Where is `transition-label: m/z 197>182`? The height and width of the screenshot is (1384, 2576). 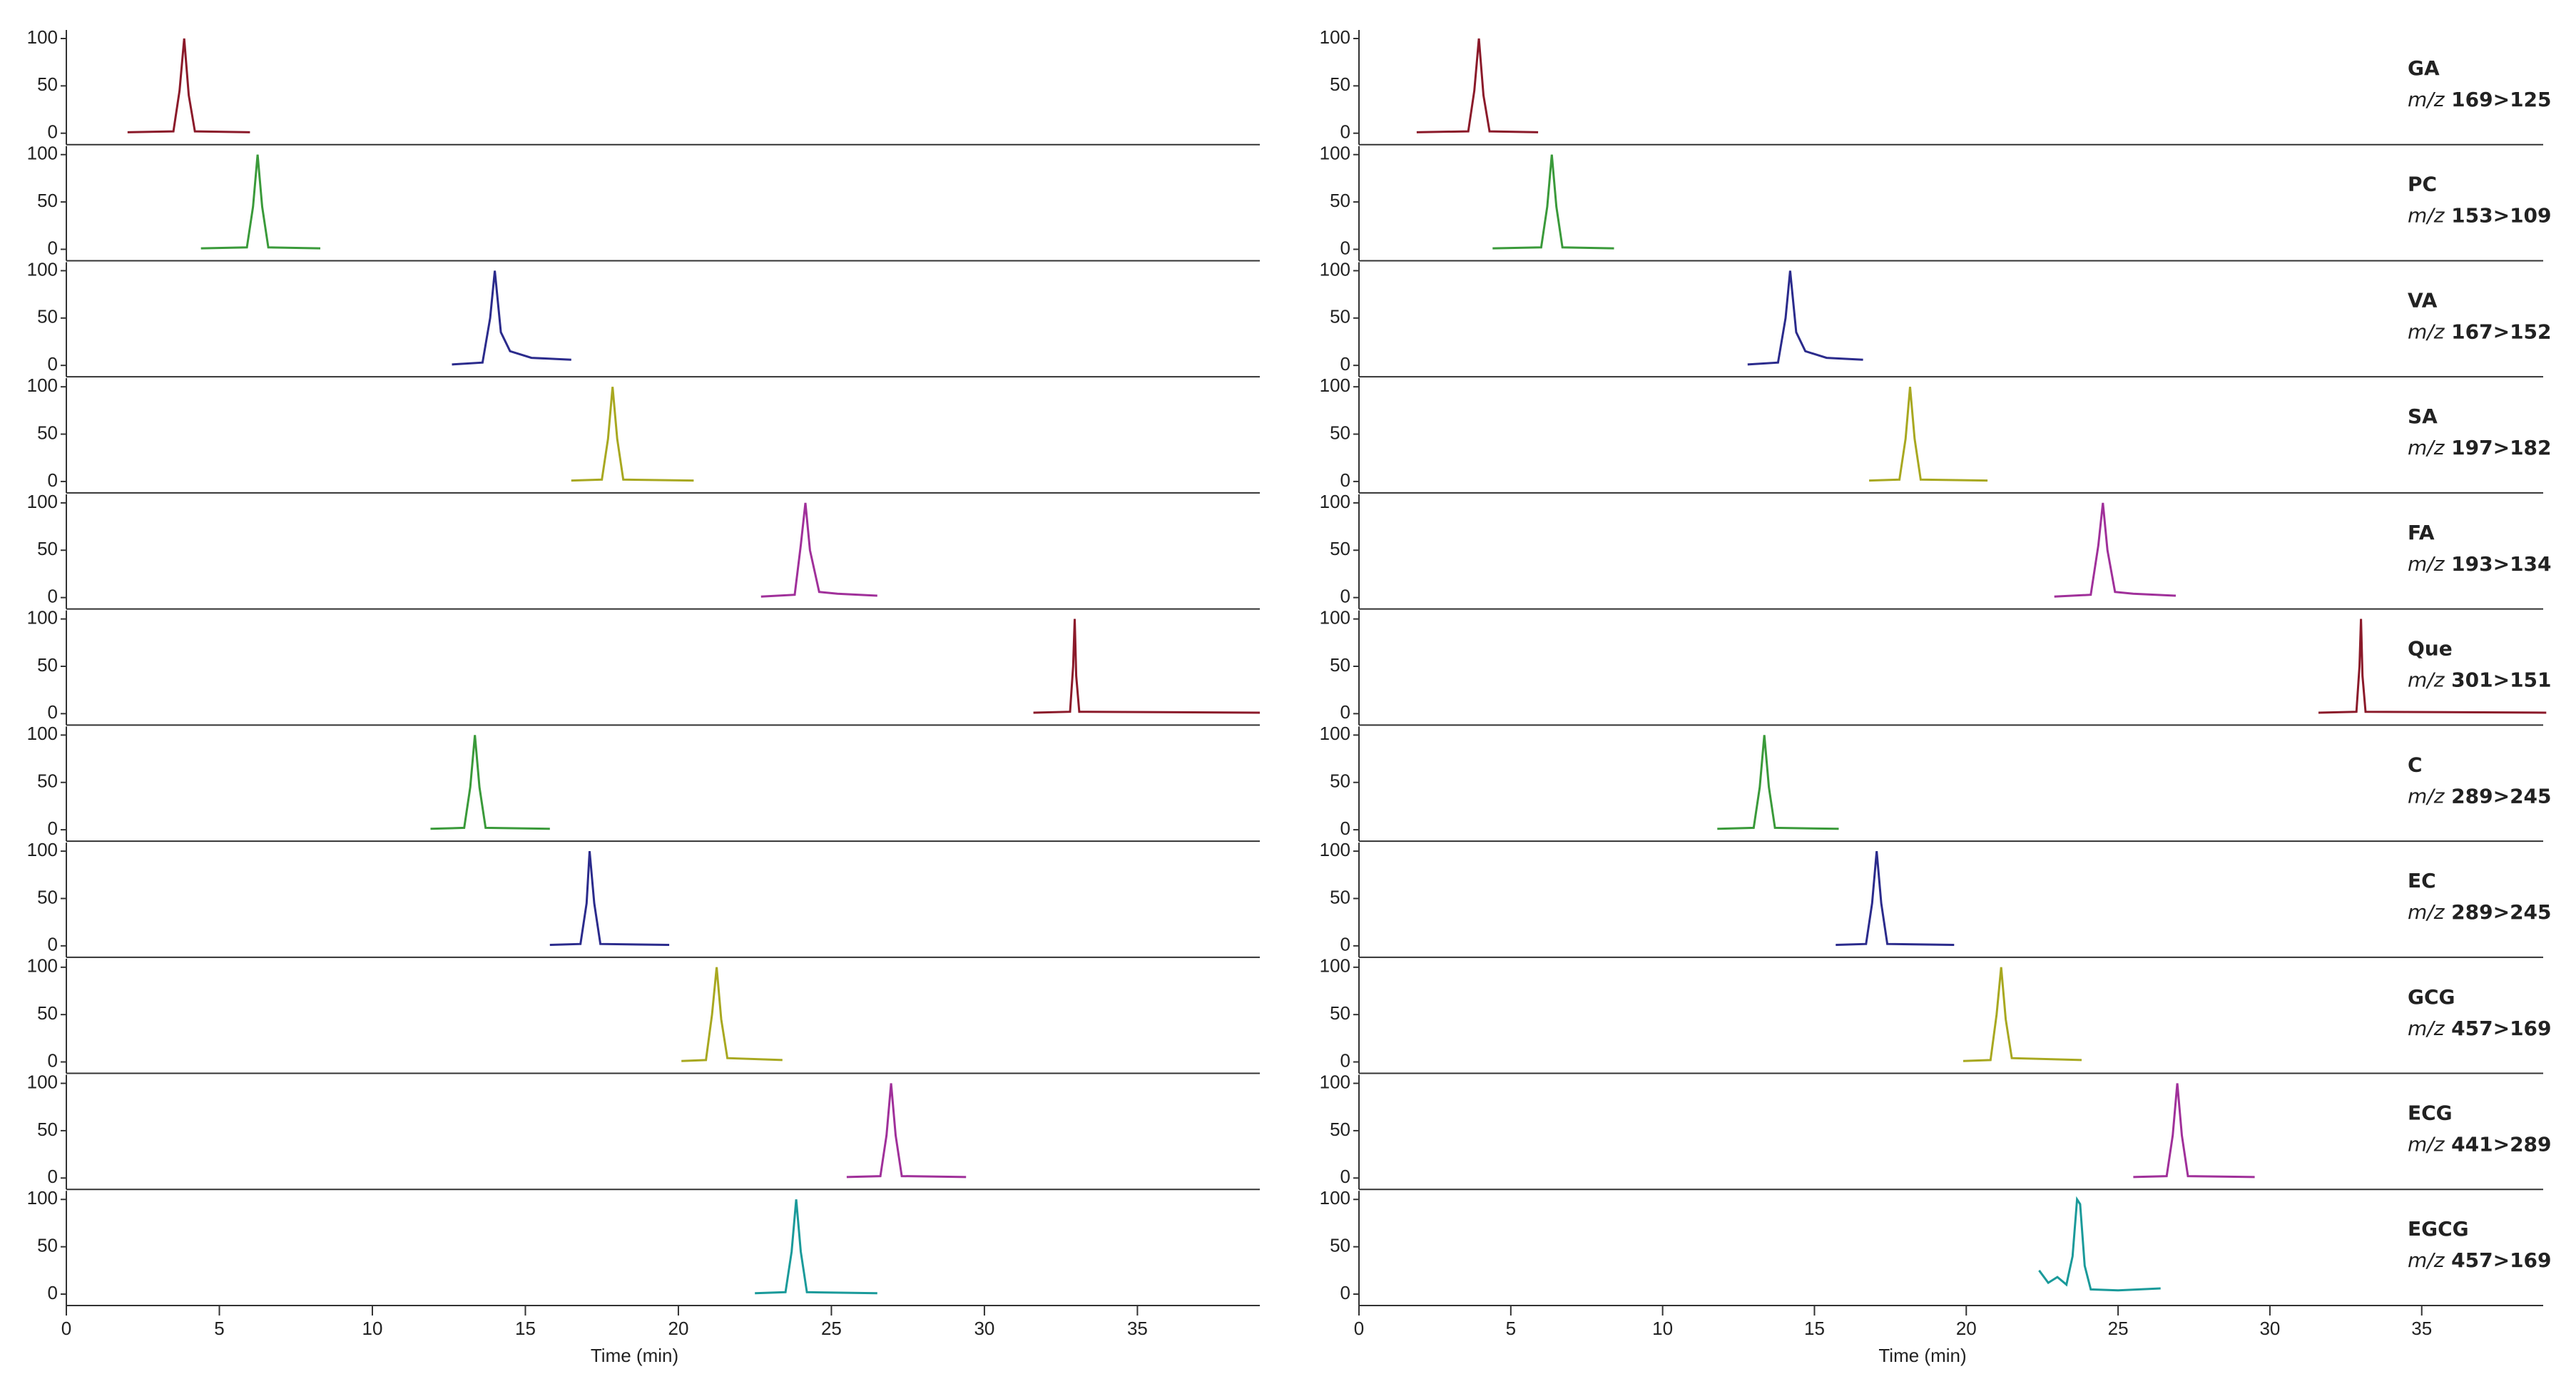
transition-label: m/z 197>182 is located at coordinates (2480, 447).